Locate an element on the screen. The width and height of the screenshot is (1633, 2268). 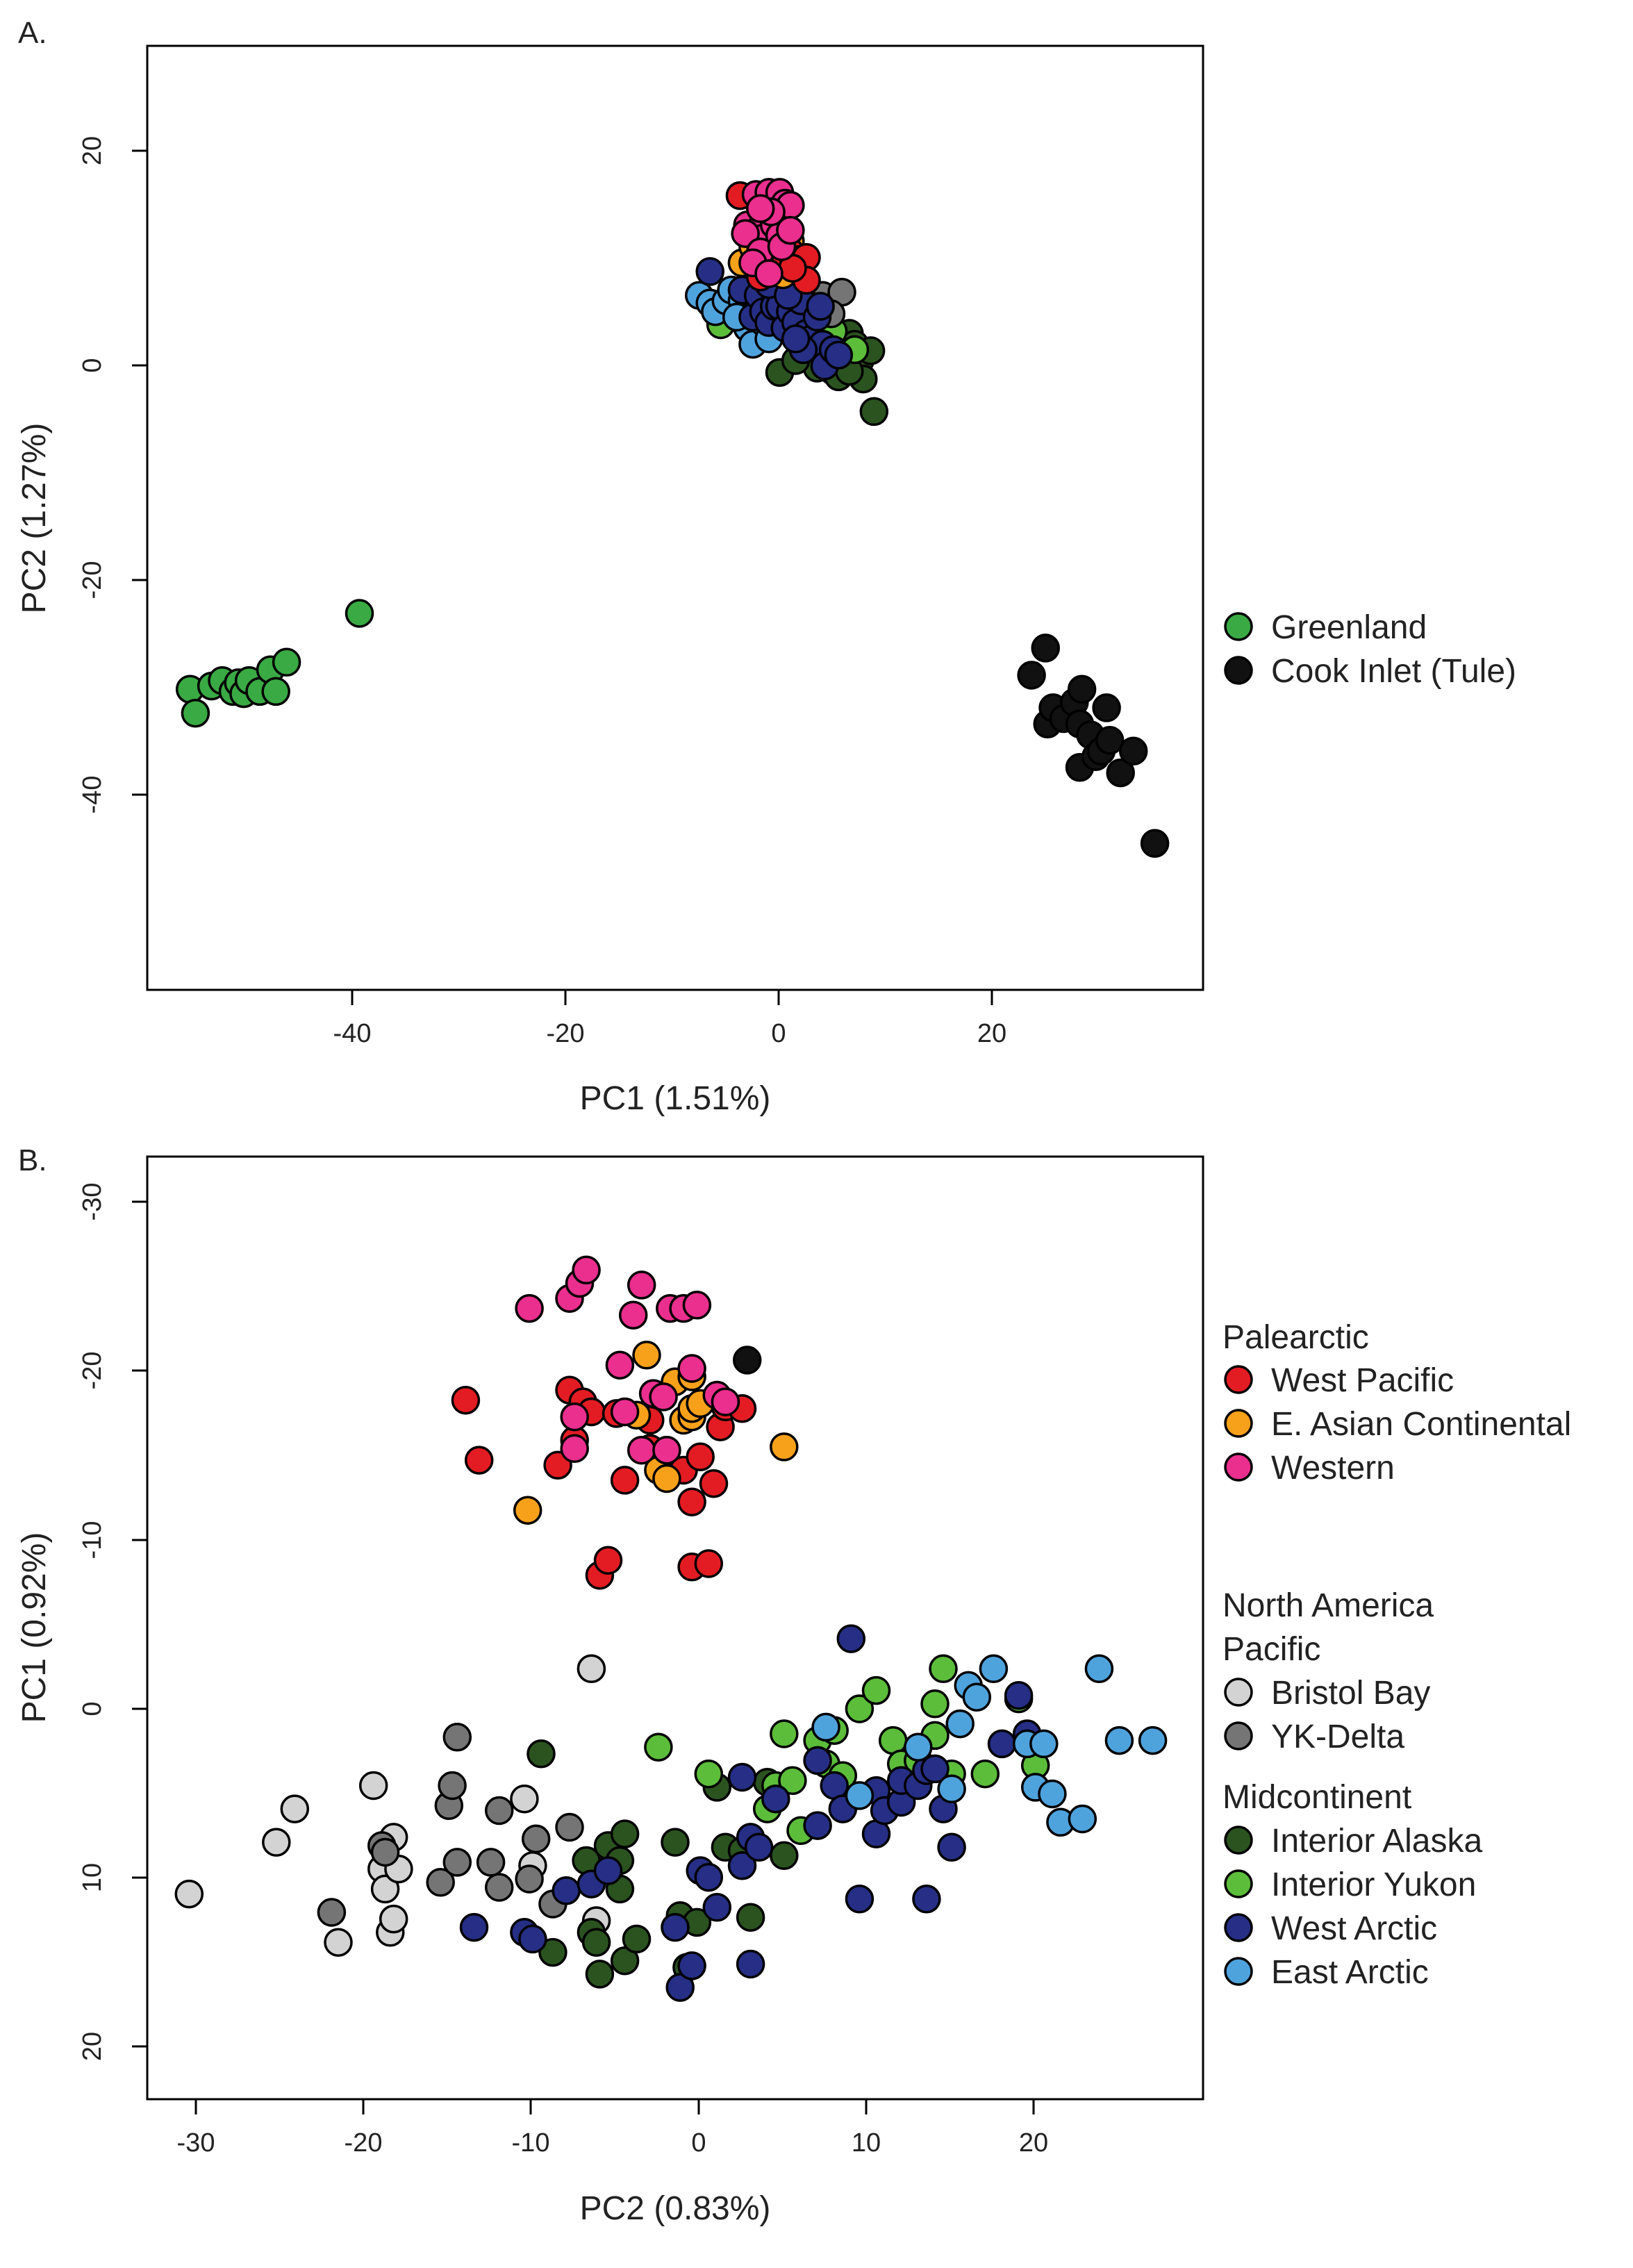
panel-b-y-tick-label: -20 is located at coordinates (92, 1371).